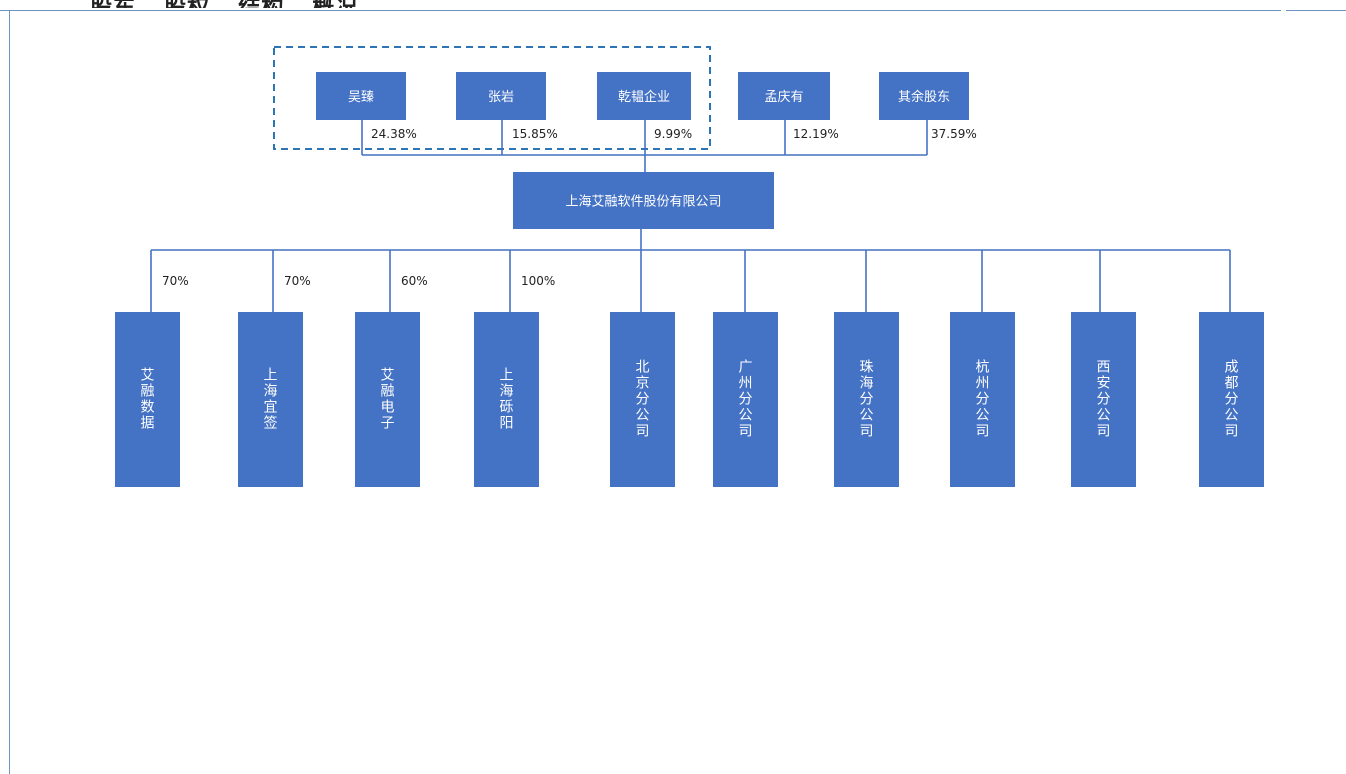 The height and width of the screenshot is (774, 1346). I want to click on company-name: 上海艾融软件股份有限公司, so click(643, 202).